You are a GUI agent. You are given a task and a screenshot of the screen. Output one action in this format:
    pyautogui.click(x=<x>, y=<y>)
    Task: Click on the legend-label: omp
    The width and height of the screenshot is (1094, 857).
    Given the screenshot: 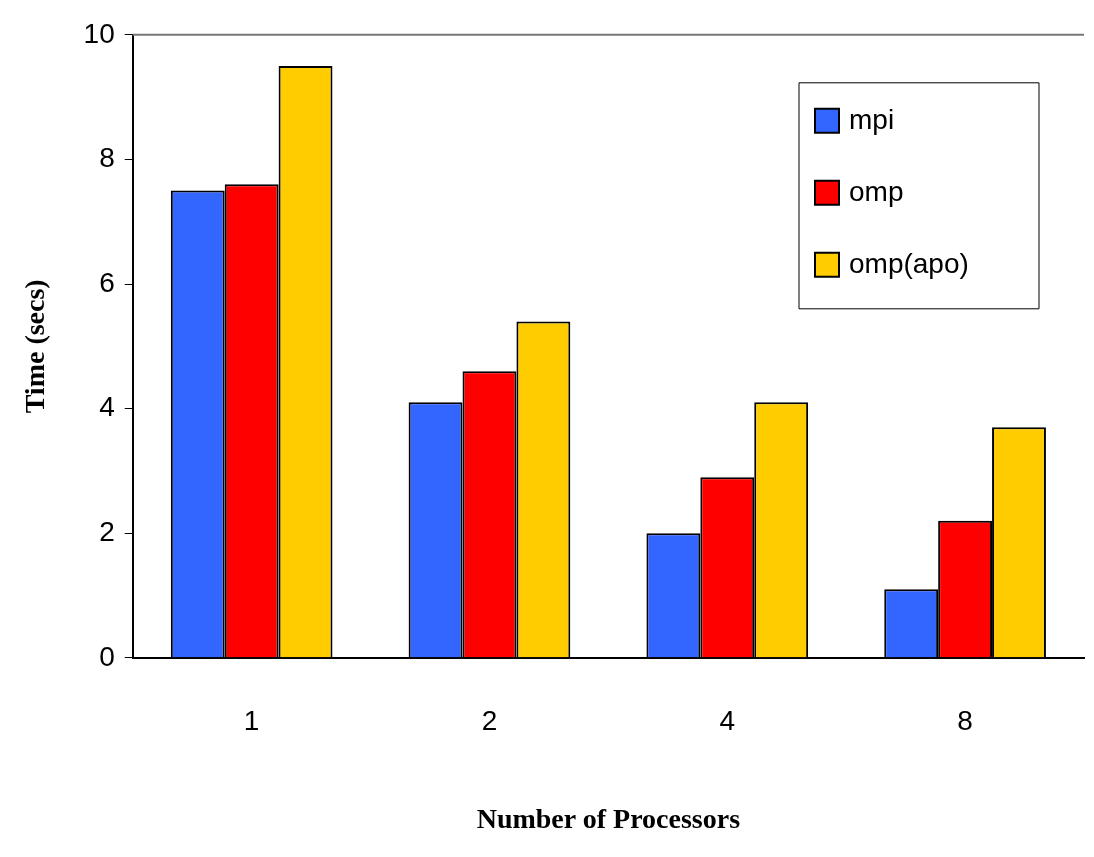 What is the action you would take?
    pyautogui.click(x=876, y=191)
    